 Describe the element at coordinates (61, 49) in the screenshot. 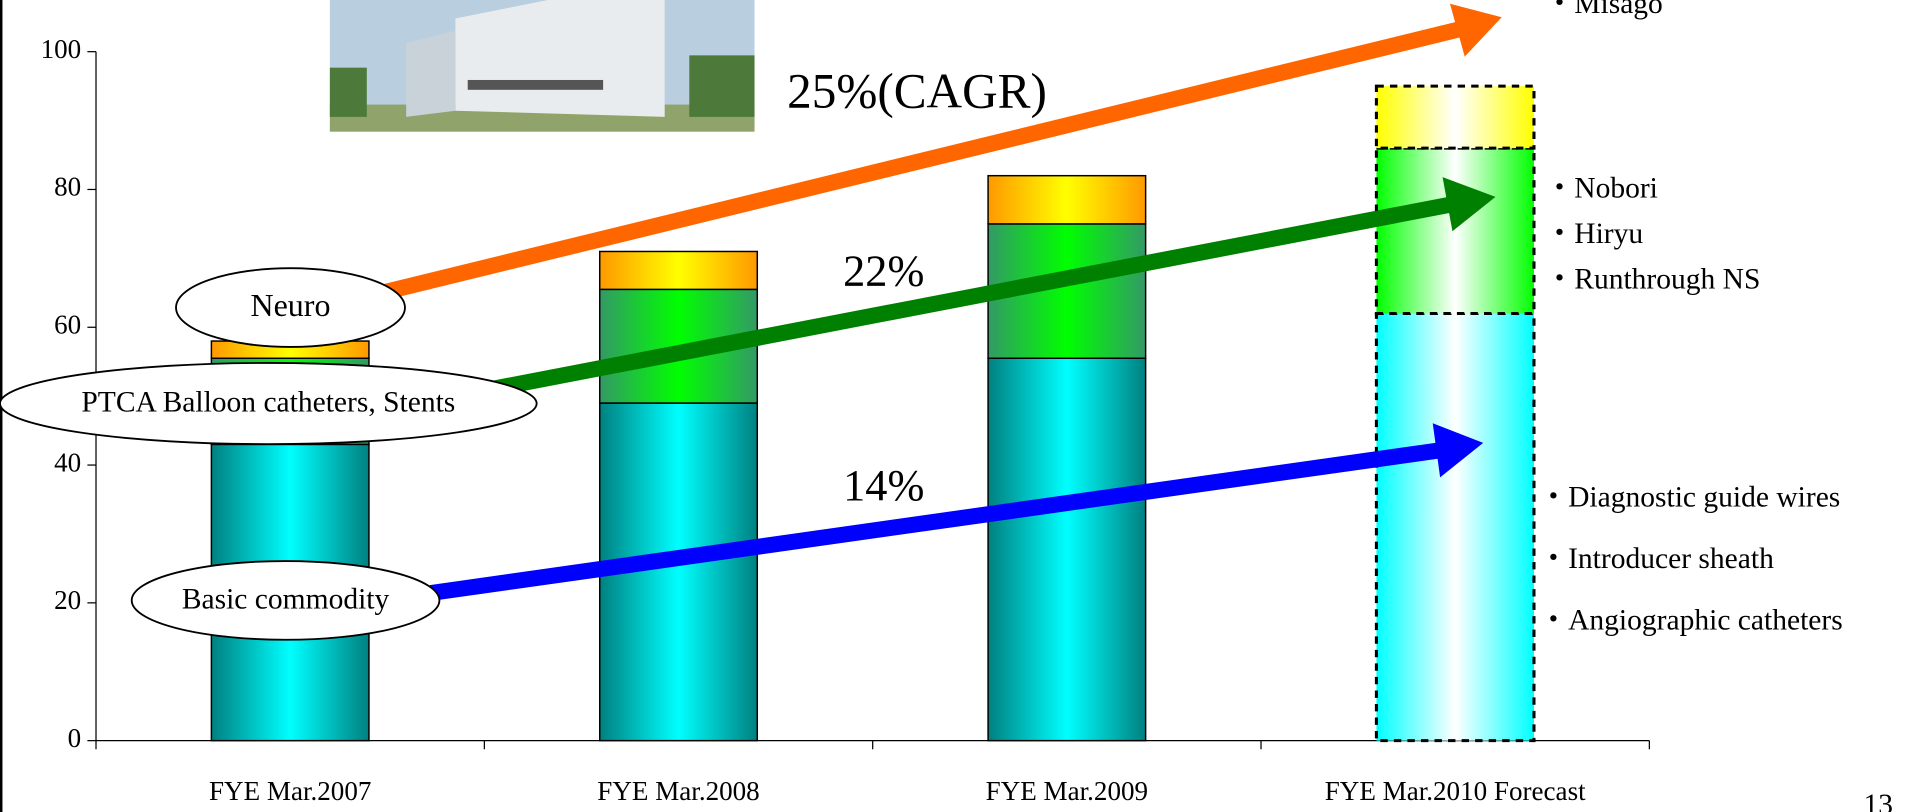

I see `y-tick-label: 100` at that location.